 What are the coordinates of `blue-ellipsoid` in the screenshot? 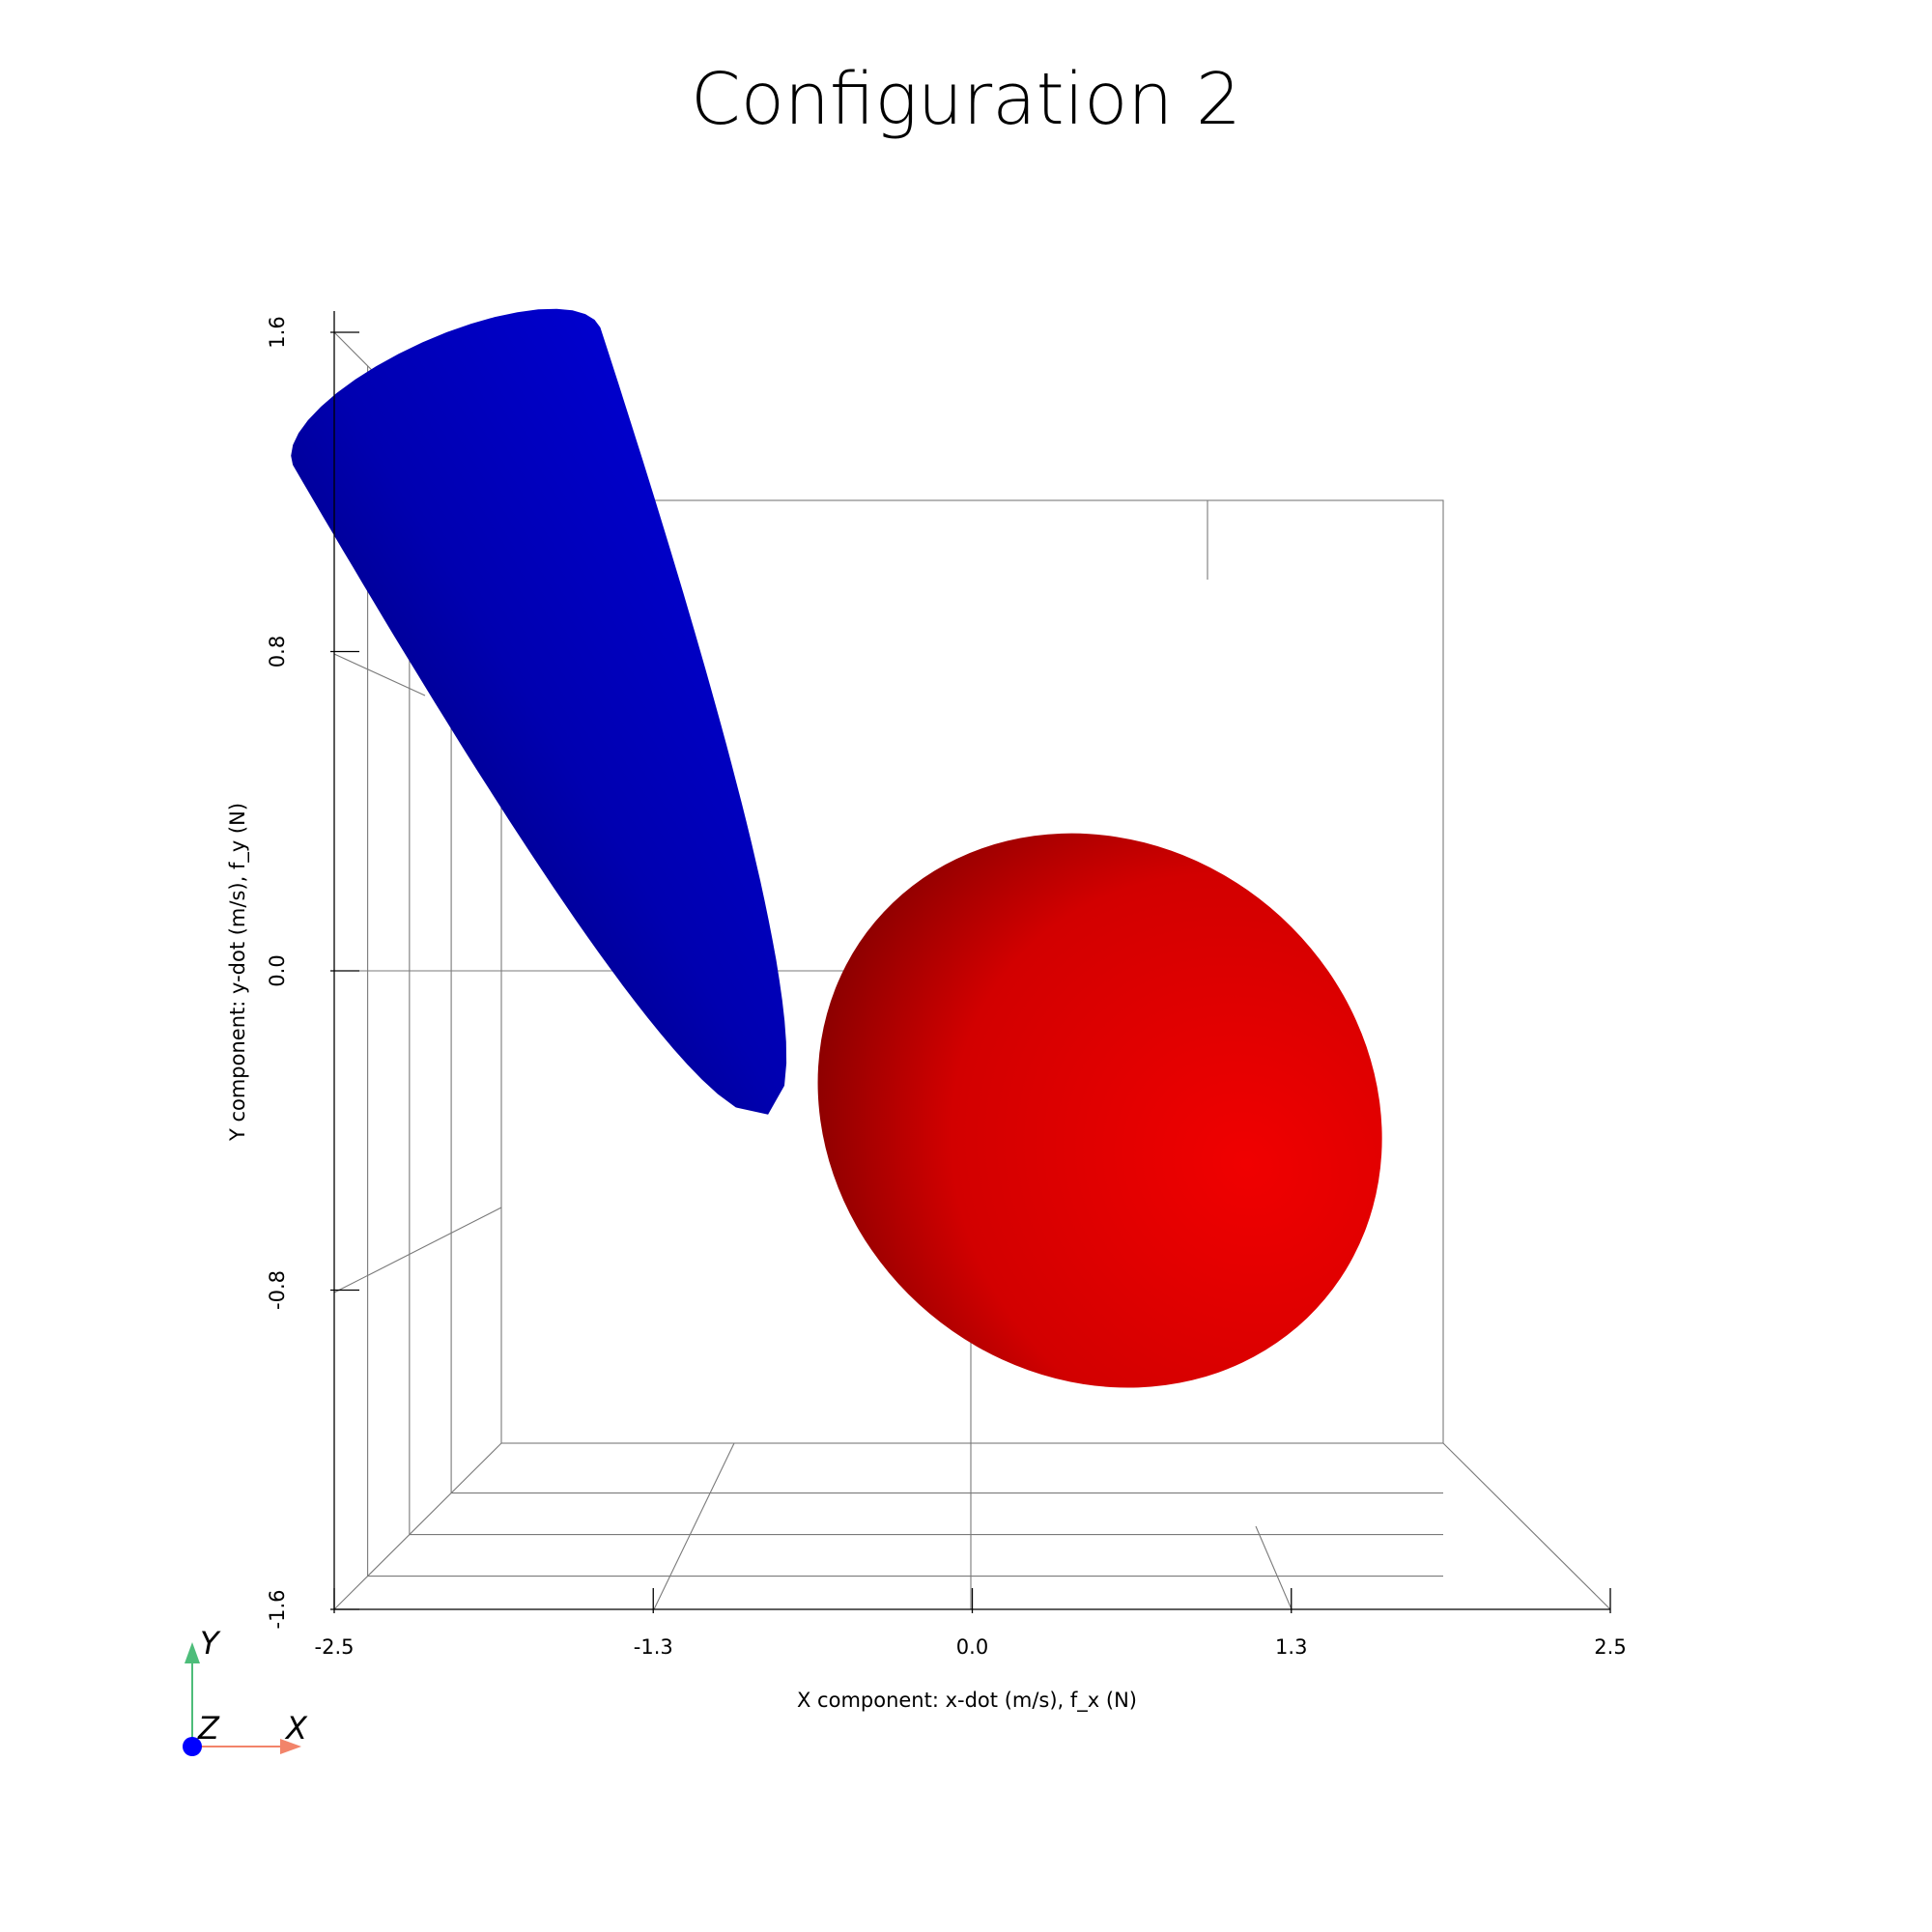 It's located at (539, 711).